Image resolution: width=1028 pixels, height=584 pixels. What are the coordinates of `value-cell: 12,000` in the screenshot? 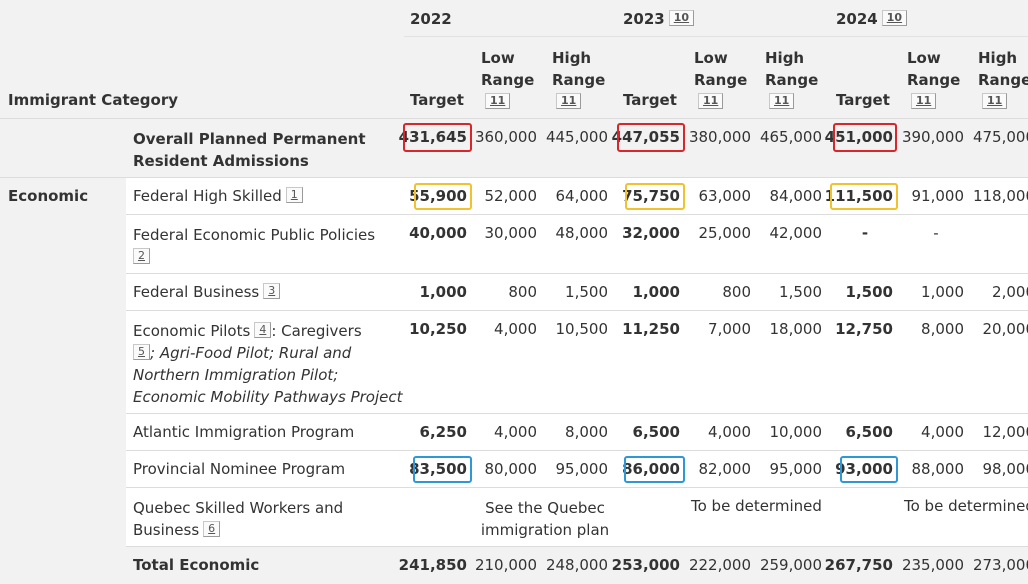 It's located at (1005, 432).